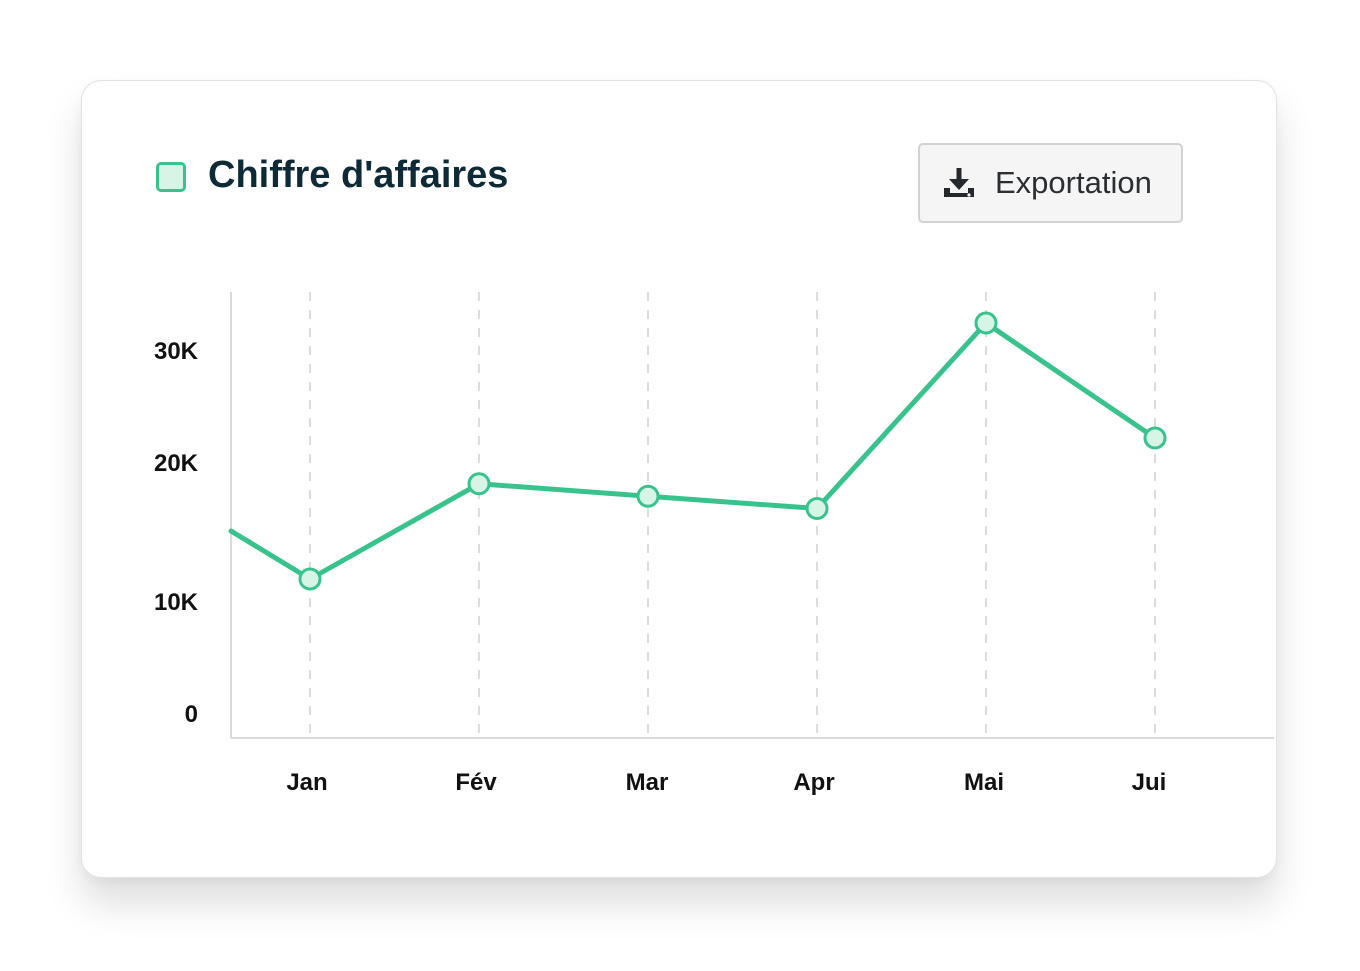  I want to click on data-point-jan, so click(310, 579).